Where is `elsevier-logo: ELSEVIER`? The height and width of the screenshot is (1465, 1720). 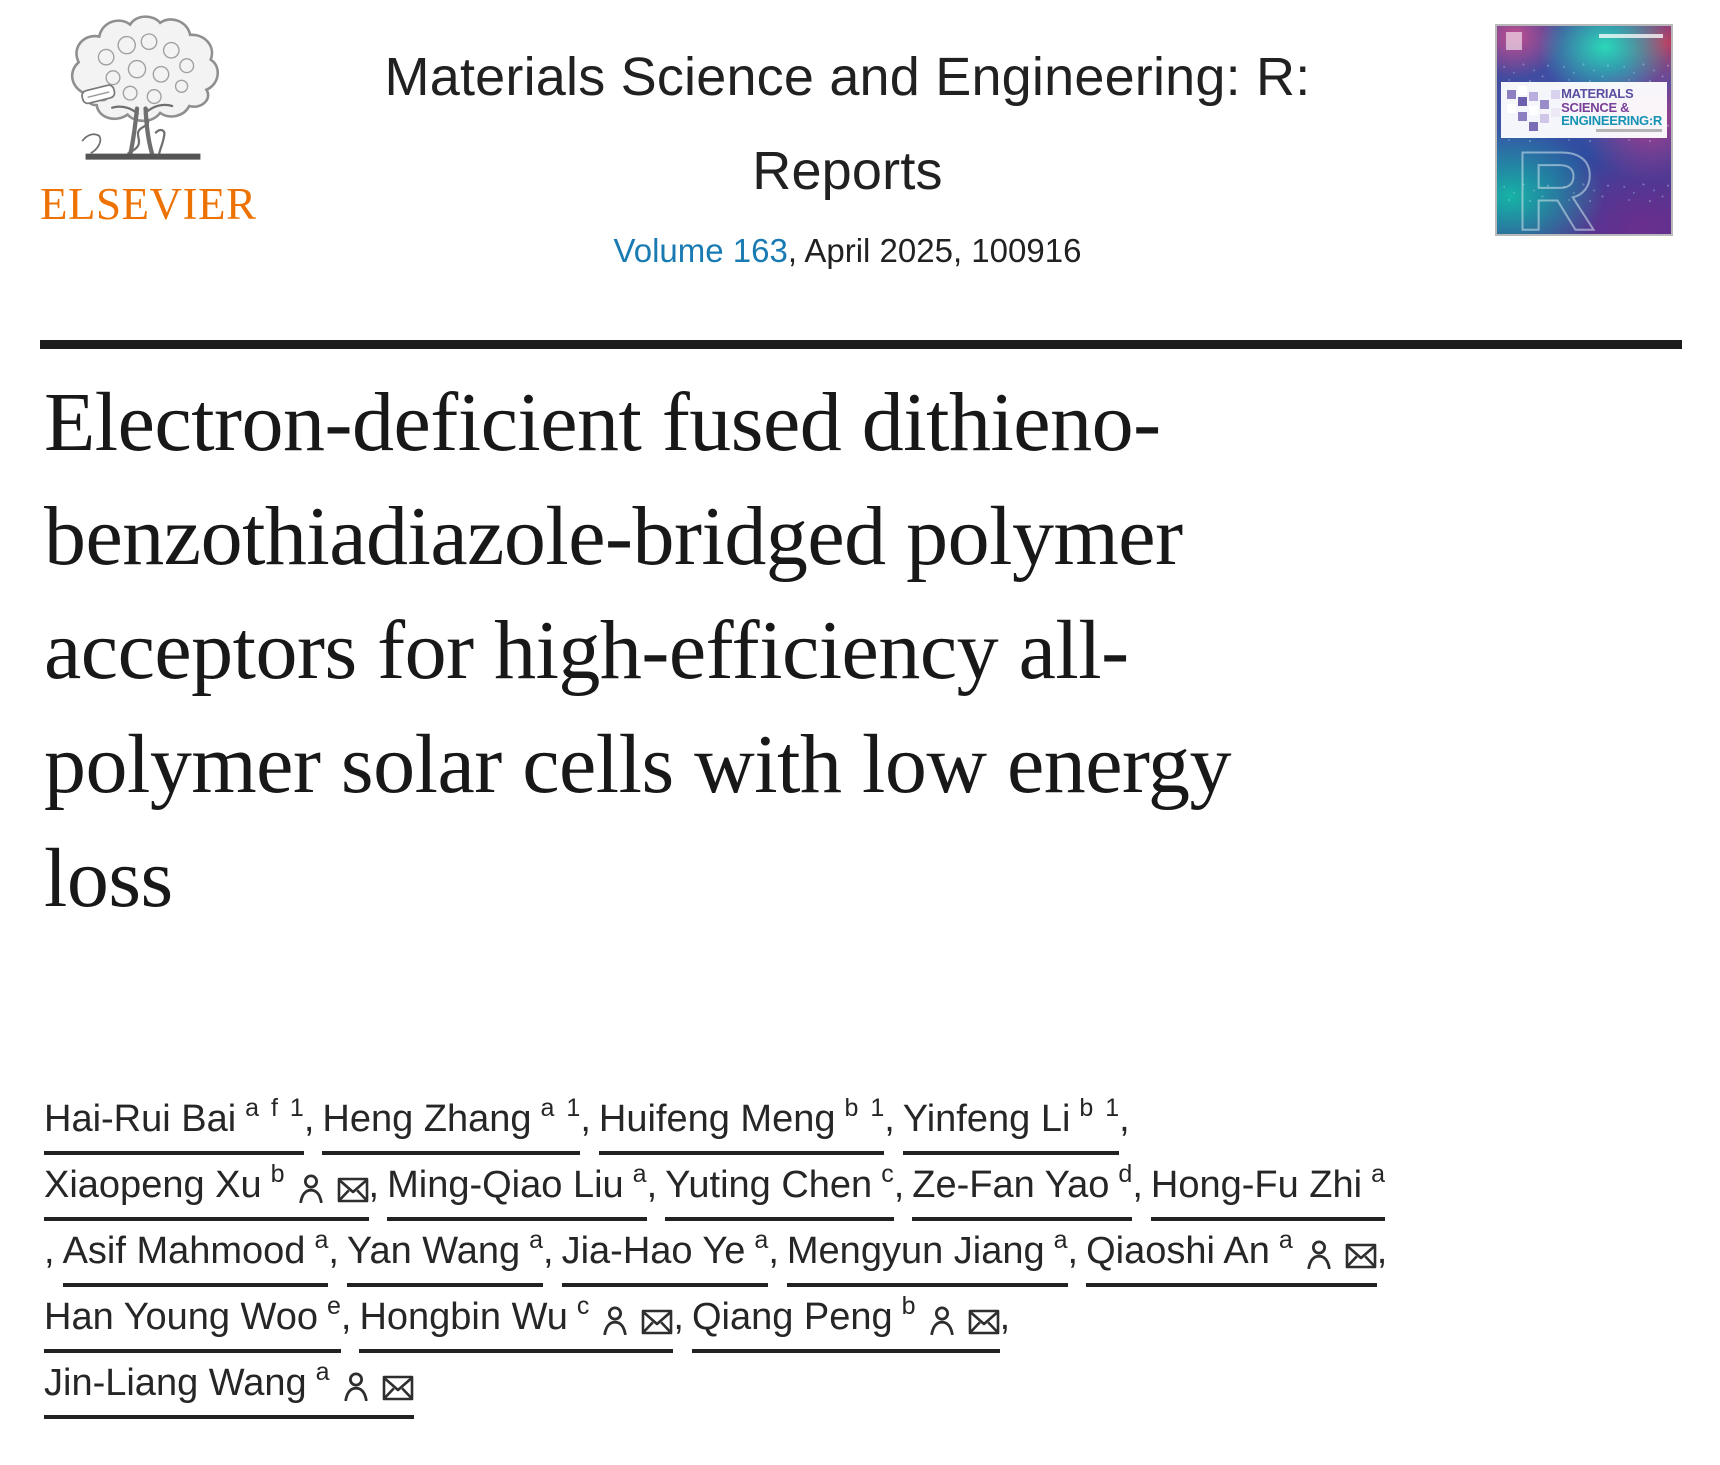
elsevier-logo: ELSEVIER is located at coordinates (148, 119).